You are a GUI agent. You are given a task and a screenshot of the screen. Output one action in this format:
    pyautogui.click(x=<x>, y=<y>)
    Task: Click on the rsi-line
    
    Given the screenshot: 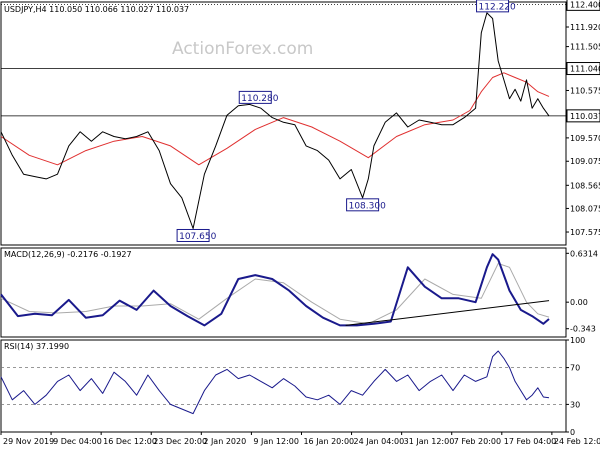 What is the action you would take?
    pyautogui.click(x=275, y=382)
    